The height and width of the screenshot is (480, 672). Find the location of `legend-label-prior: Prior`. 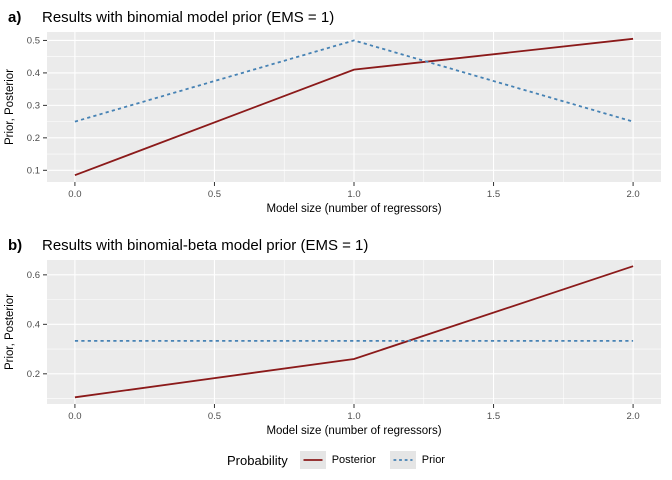

legend-label-prior: Prior is located at coordinates (433, 460).